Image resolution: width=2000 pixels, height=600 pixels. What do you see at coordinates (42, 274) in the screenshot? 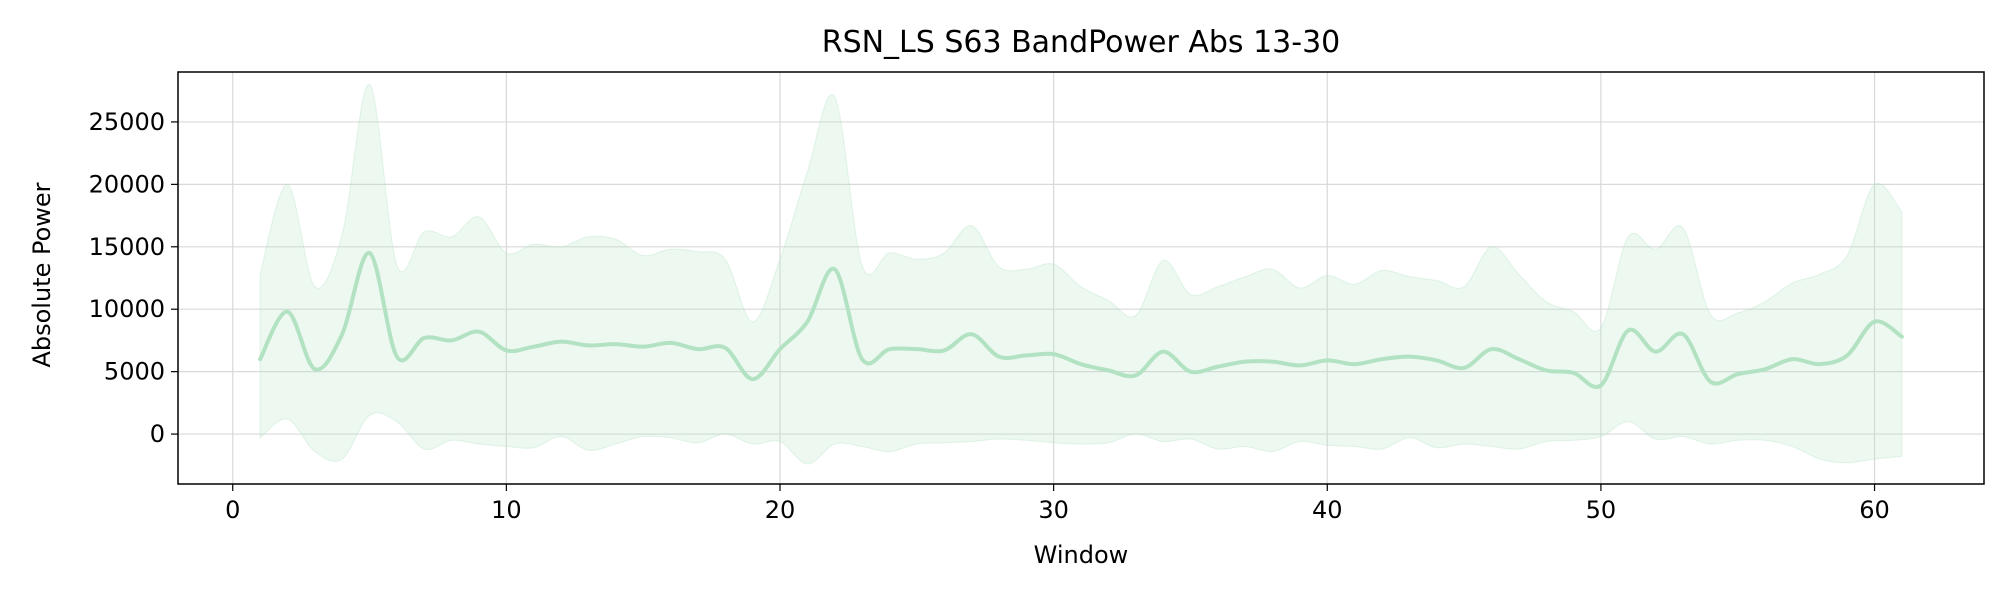
I see `y-axis-title: Absolute Power` at bounding box center [42, 274].